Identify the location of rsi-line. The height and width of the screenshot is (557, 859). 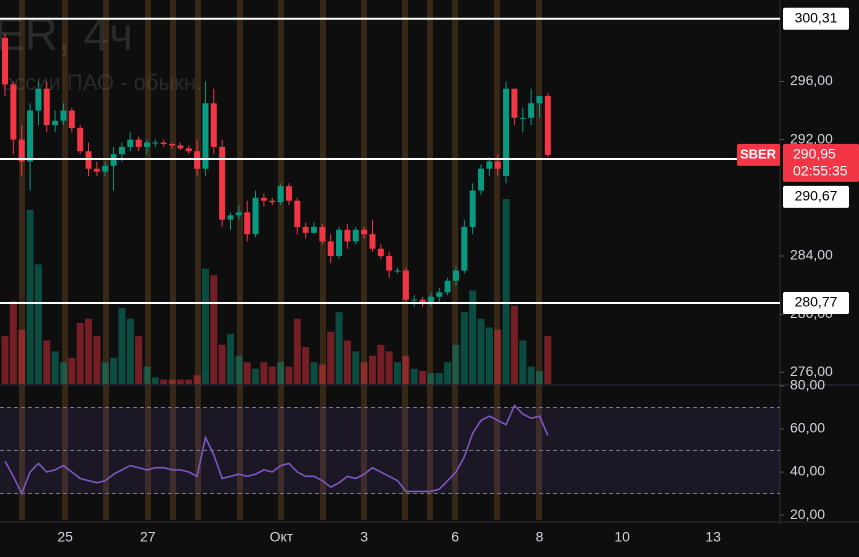
(276, 449).